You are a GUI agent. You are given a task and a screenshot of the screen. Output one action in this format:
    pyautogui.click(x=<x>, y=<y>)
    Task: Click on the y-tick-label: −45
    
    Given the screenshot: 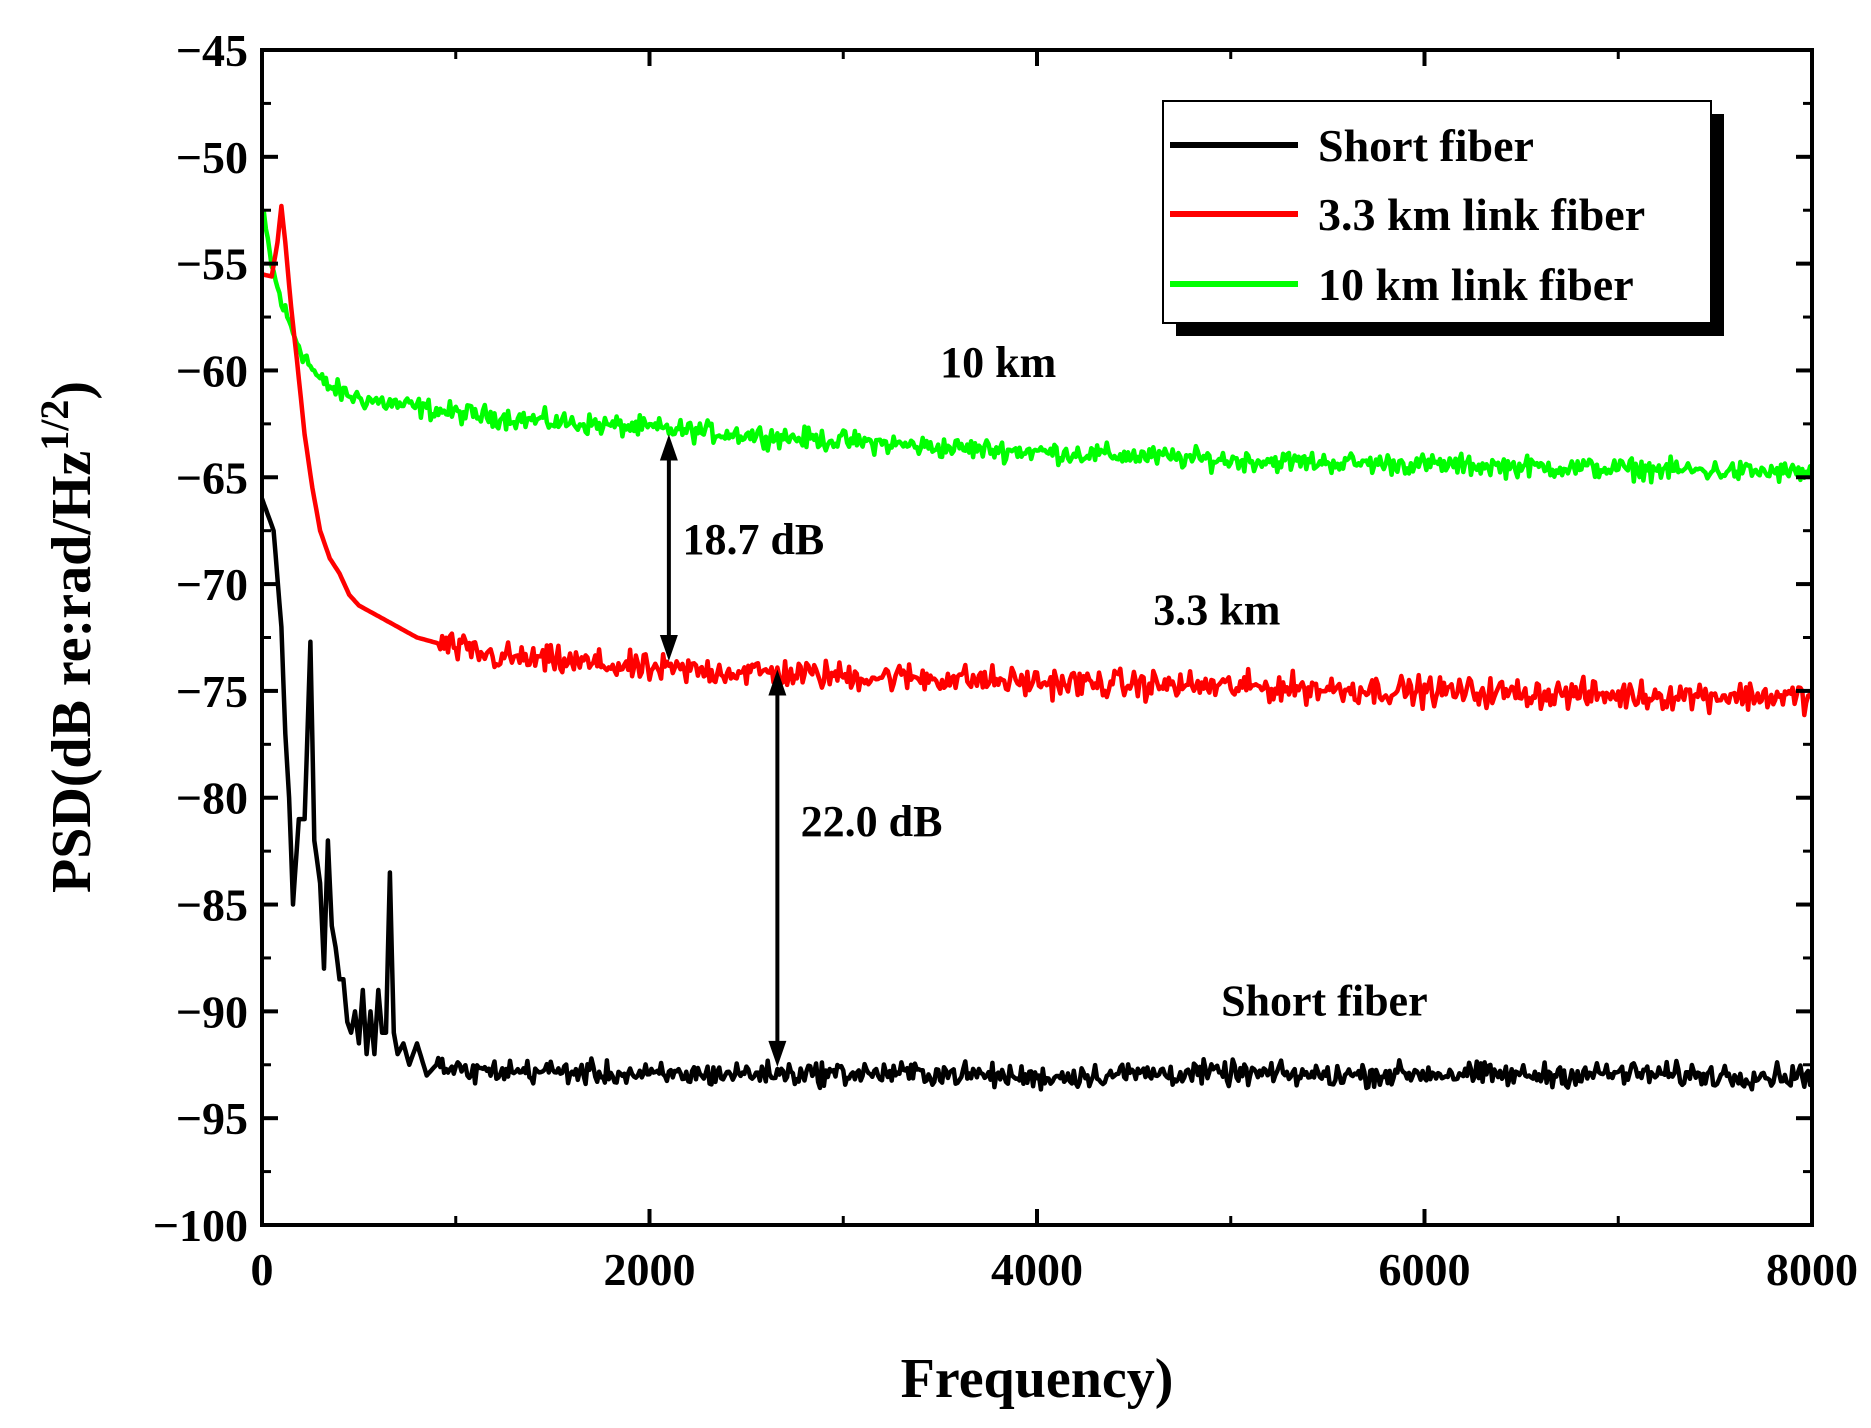 What is the action you would take?
    pyautogui.click(x=212, y=50)
    